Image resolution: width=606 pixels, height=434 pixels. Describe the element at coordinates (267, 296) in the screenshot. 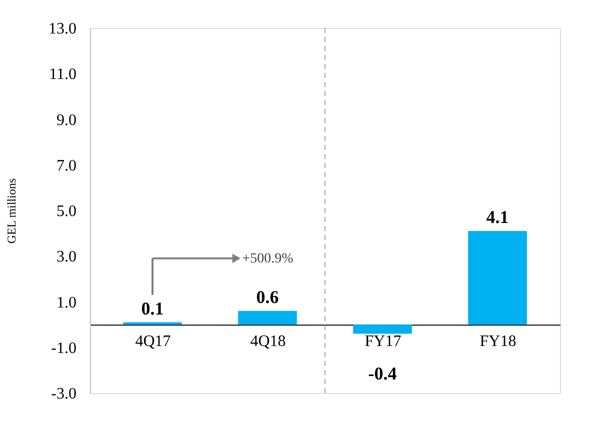

I see `data-label: 0.6` at that location.